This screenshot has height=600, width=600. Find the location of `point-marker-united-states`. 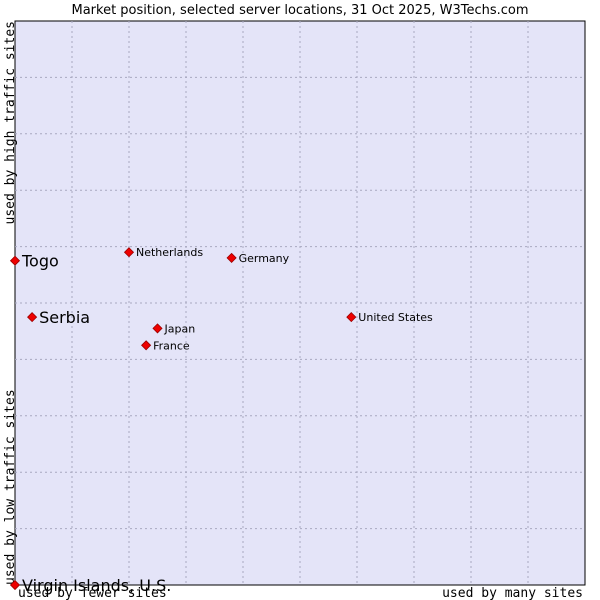

point-marker-united-states is located at coordinates (351, 317).